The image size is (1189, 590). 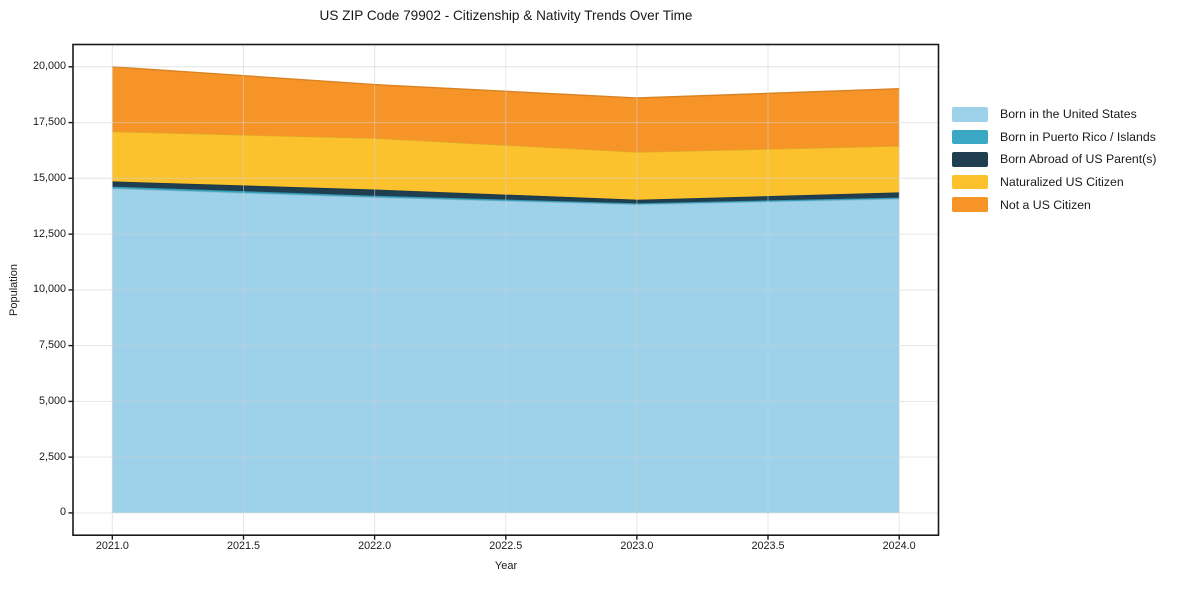 I want to click on y-tick-label: 5,000, so click(x=52, y=400).